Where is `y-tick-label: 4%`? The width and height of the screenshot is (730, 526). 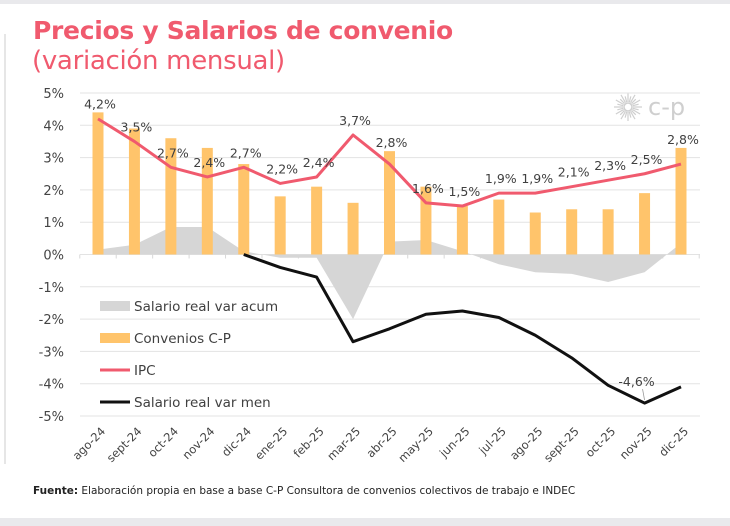
y-tick-label: 4% is located at coordinates (53, 126).